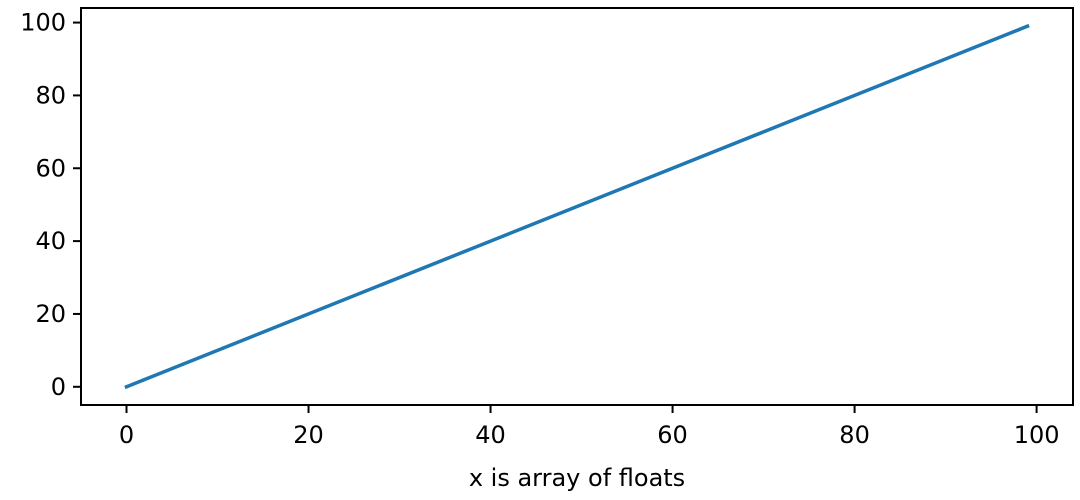 This screenshot has height=500, width=1080. What do you see at coordinates (672, 435) in the screenshot?
I see `x-tick-label: 60` at bounding box center [672, 435].